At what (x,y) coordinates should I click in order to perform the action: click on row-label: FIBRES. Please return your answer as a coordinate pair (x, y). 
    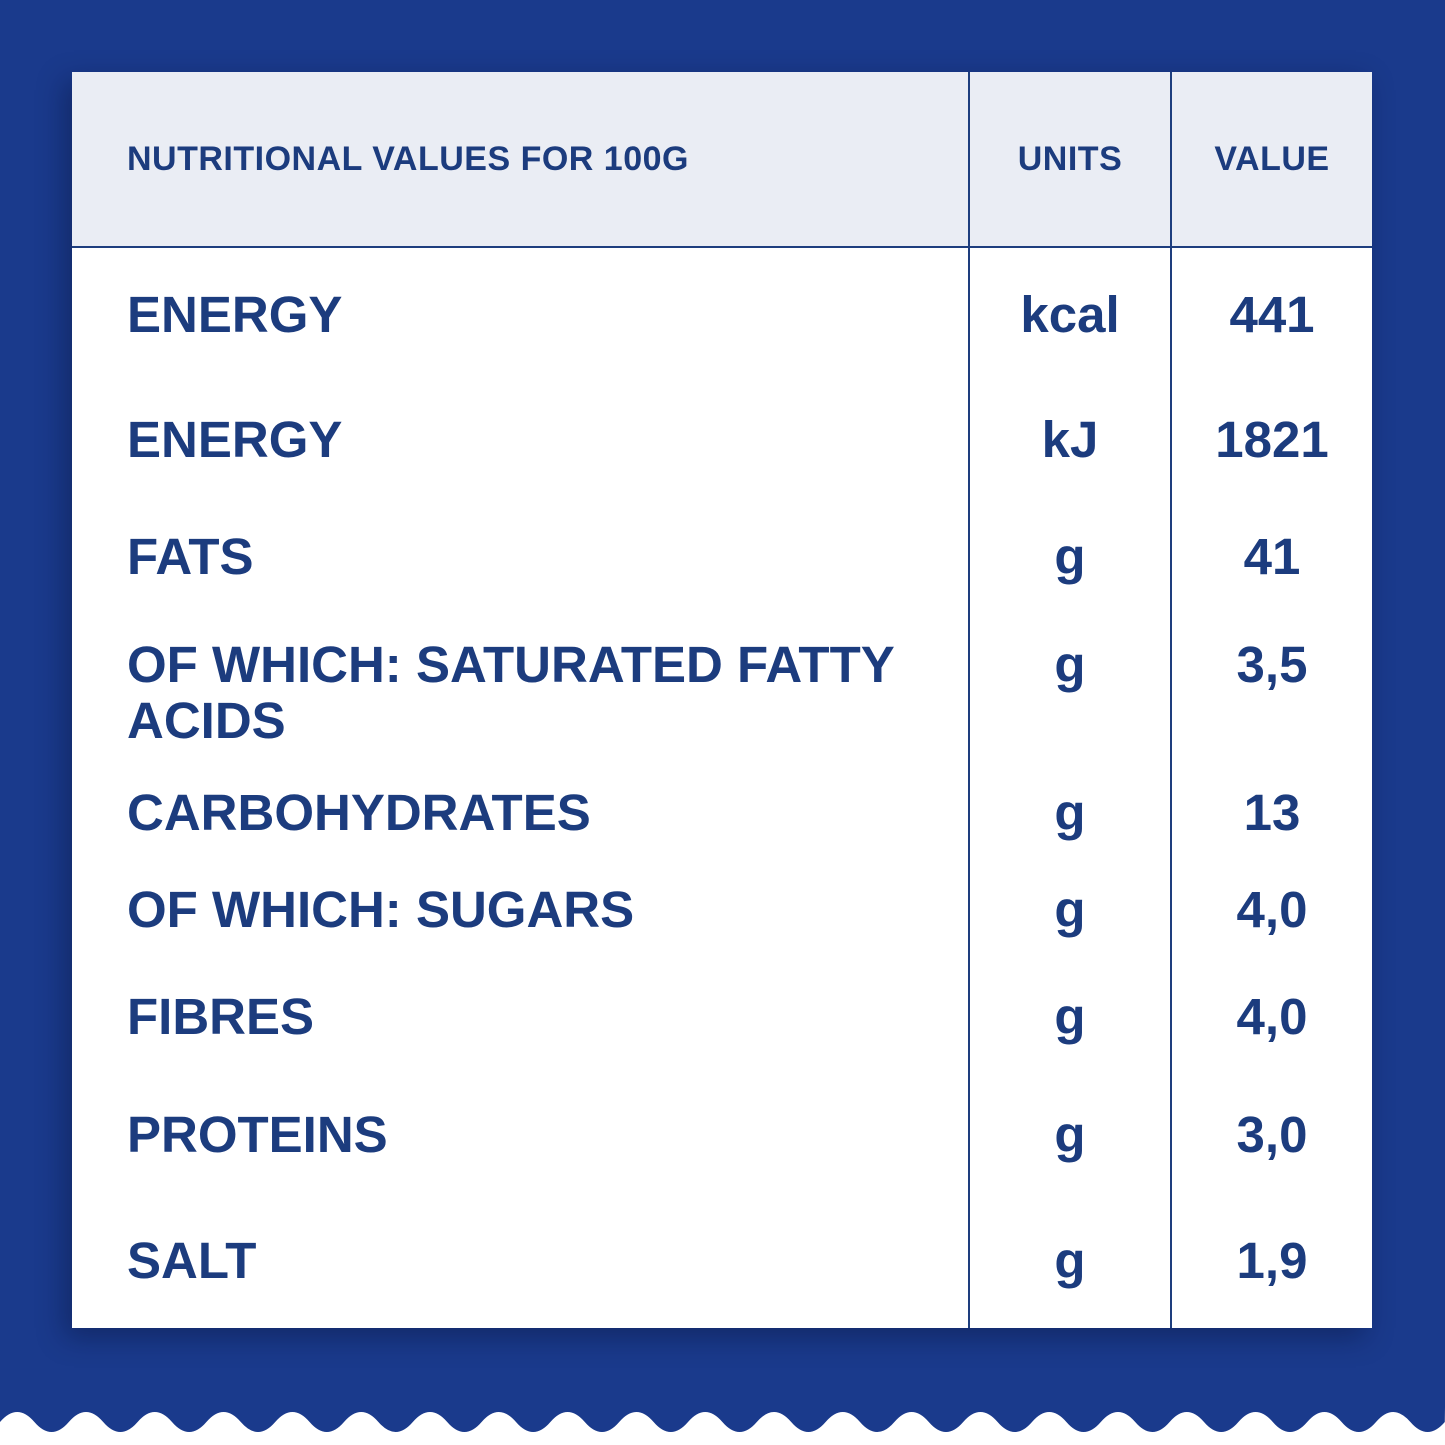
    Looking at the image, I should click on (221, 1016).